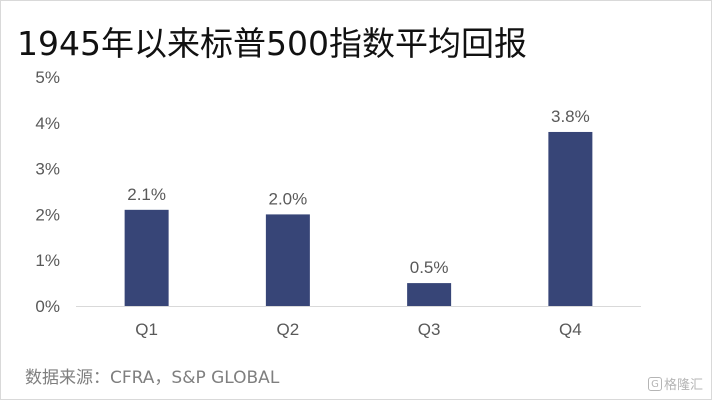 This screenshot has width=712, height=400. What do you see at coordinates (47, 123) in the screenshot?
I see `y-tick-label: 4%` at bounding box center [47, 123].